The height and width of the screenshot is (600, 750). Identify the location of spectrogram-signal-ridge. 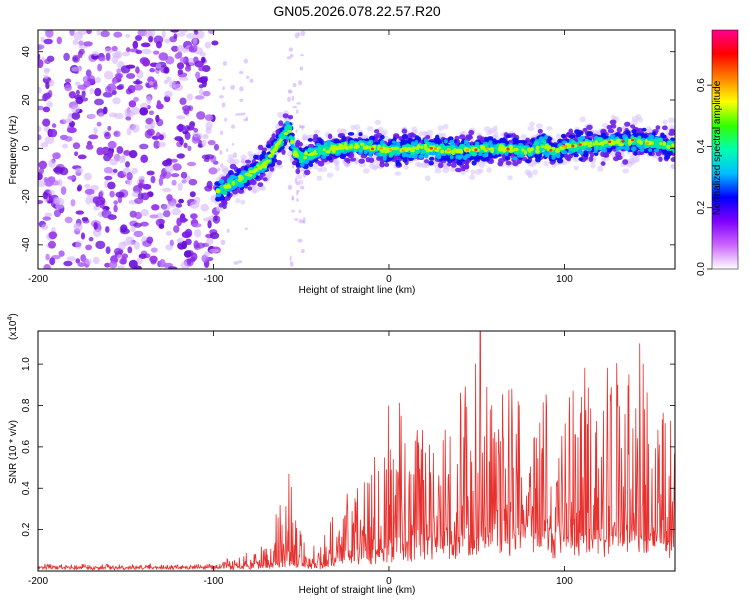
(444, 161).